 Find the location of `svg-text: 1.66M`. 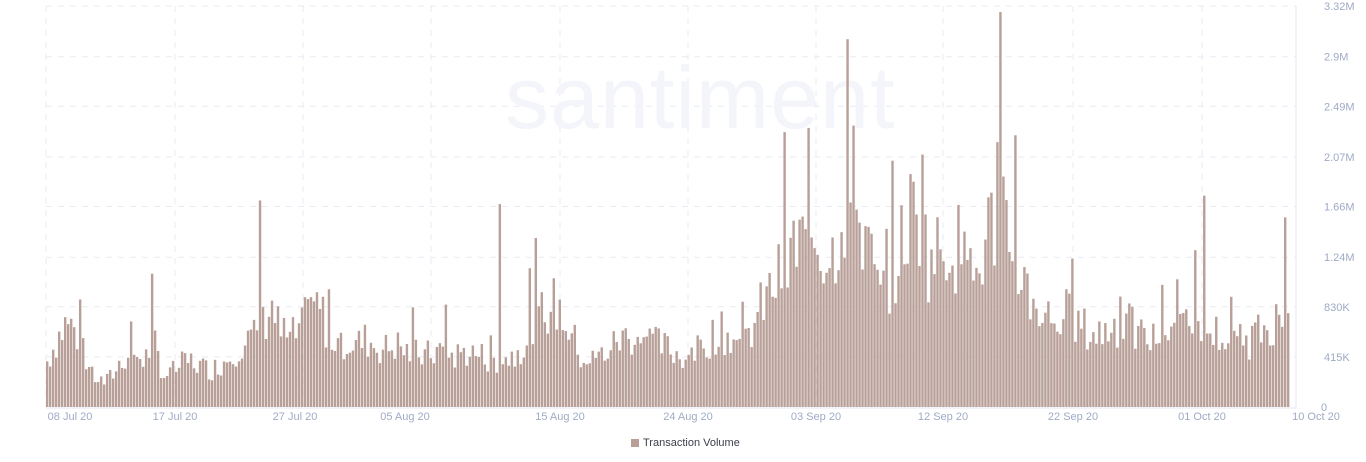

svg-text: 1.66M is located at coordinates (1339, 208).